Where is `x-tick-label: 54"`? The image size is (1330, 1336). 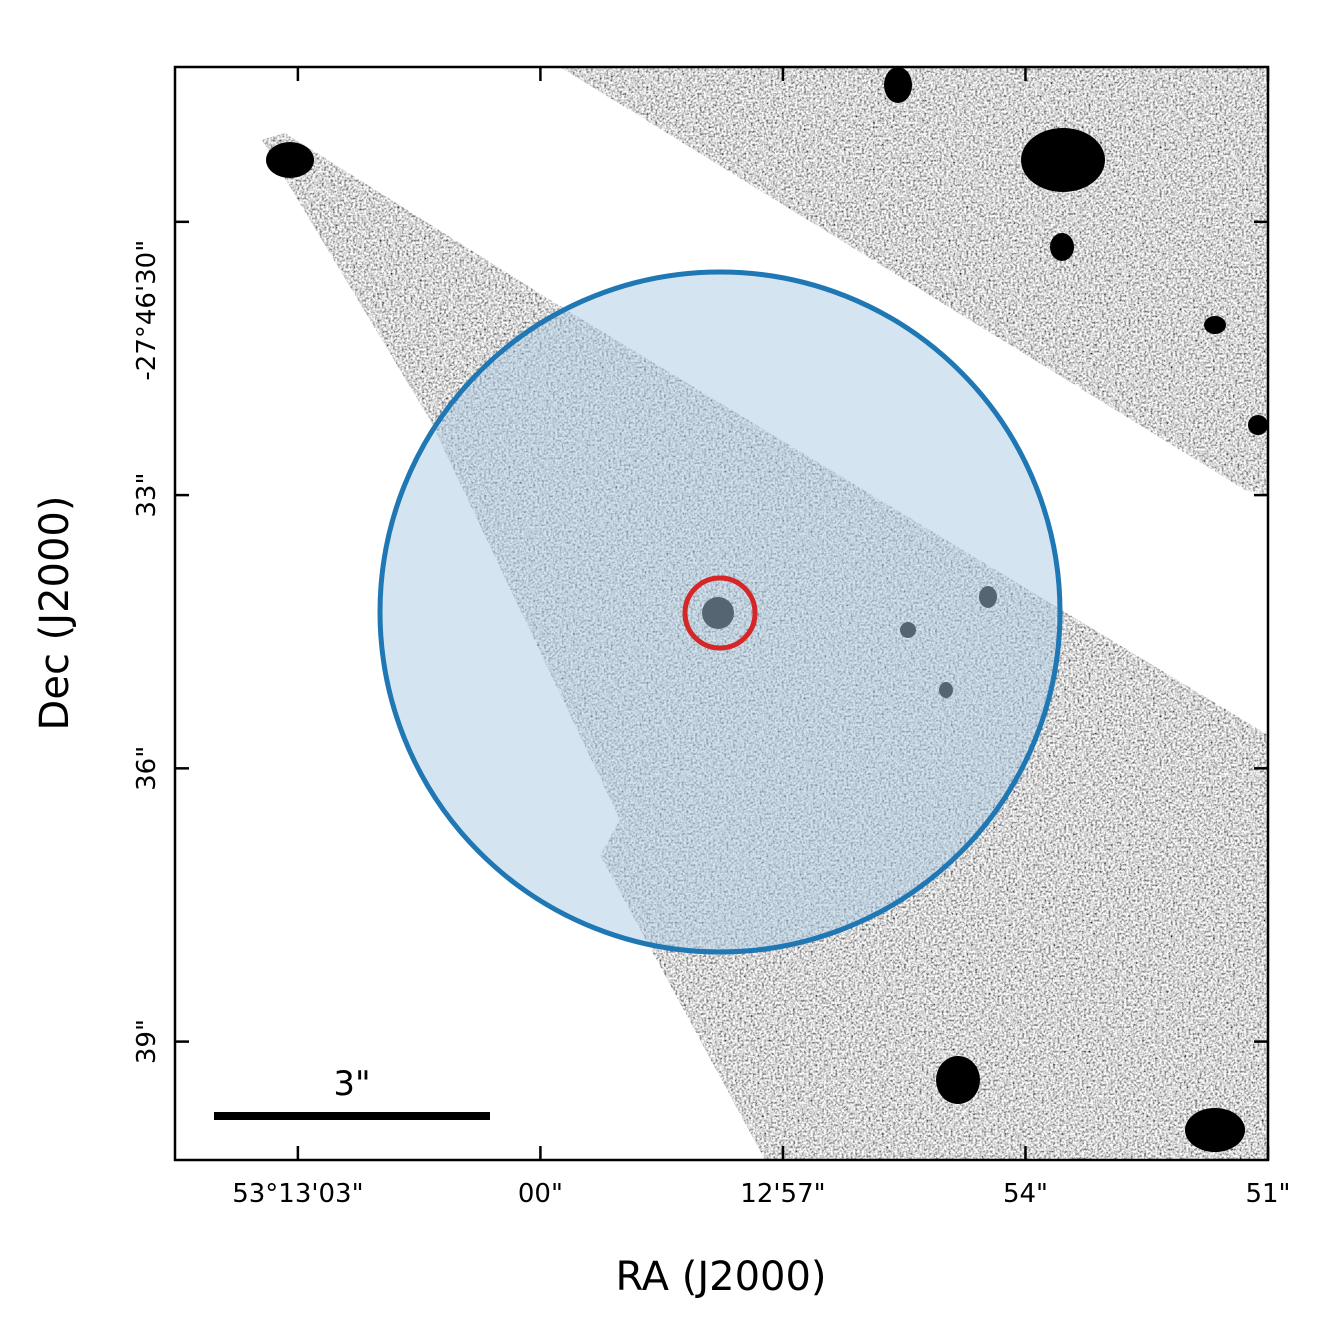 x-tick-label: 54" is located at coordinates (1025, 1194).